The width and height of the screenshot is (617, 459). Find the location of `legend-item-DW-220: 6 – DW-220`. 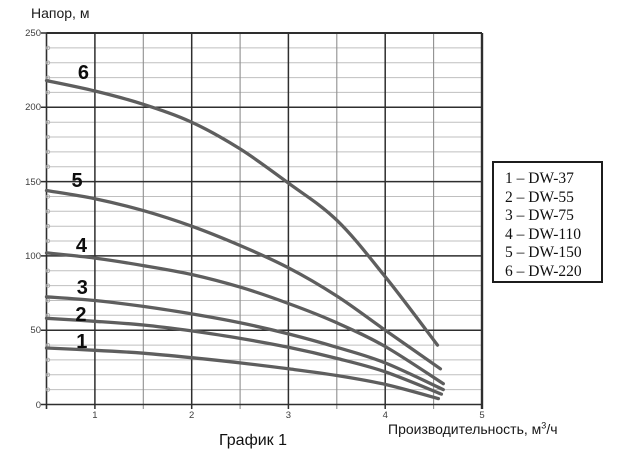

legend-item-DW-220: 6 – DW-220 is located at coordinates (543, 271).